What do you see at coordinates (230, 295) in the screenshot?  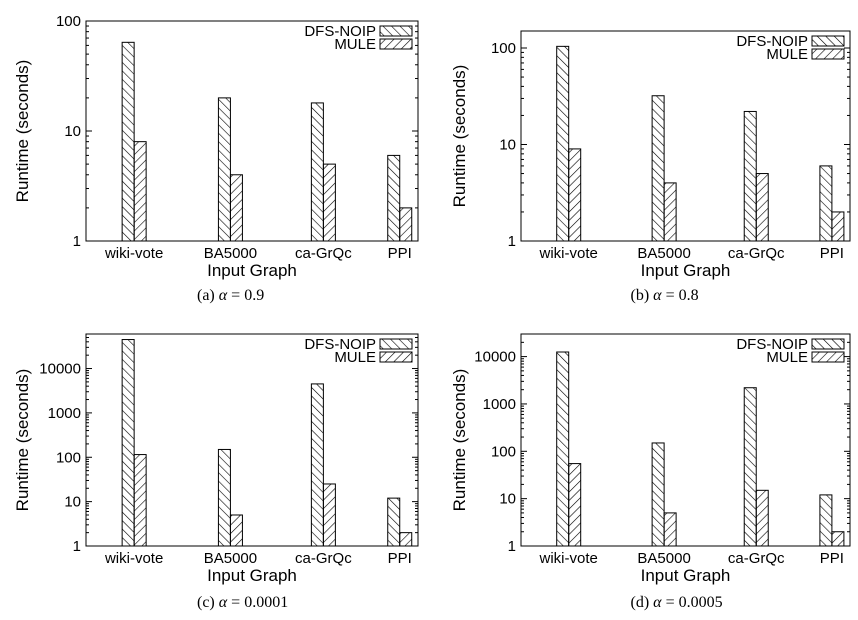 I see `panel-caption: (a) α = 0.9` at bounding box center [230, 295].